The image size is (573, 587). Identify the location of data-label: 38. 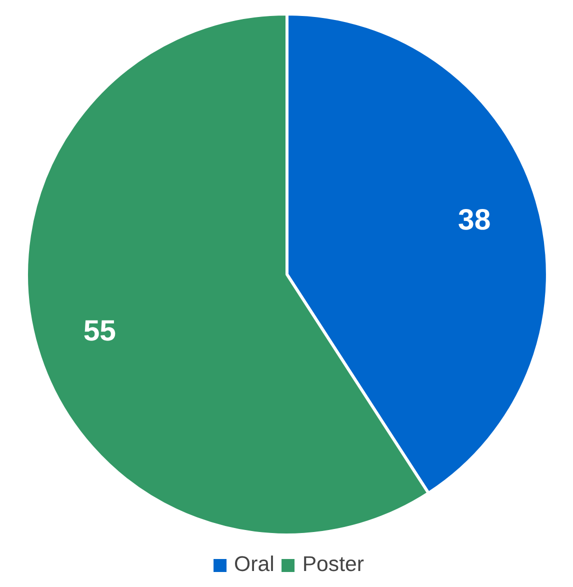
(474, 220).